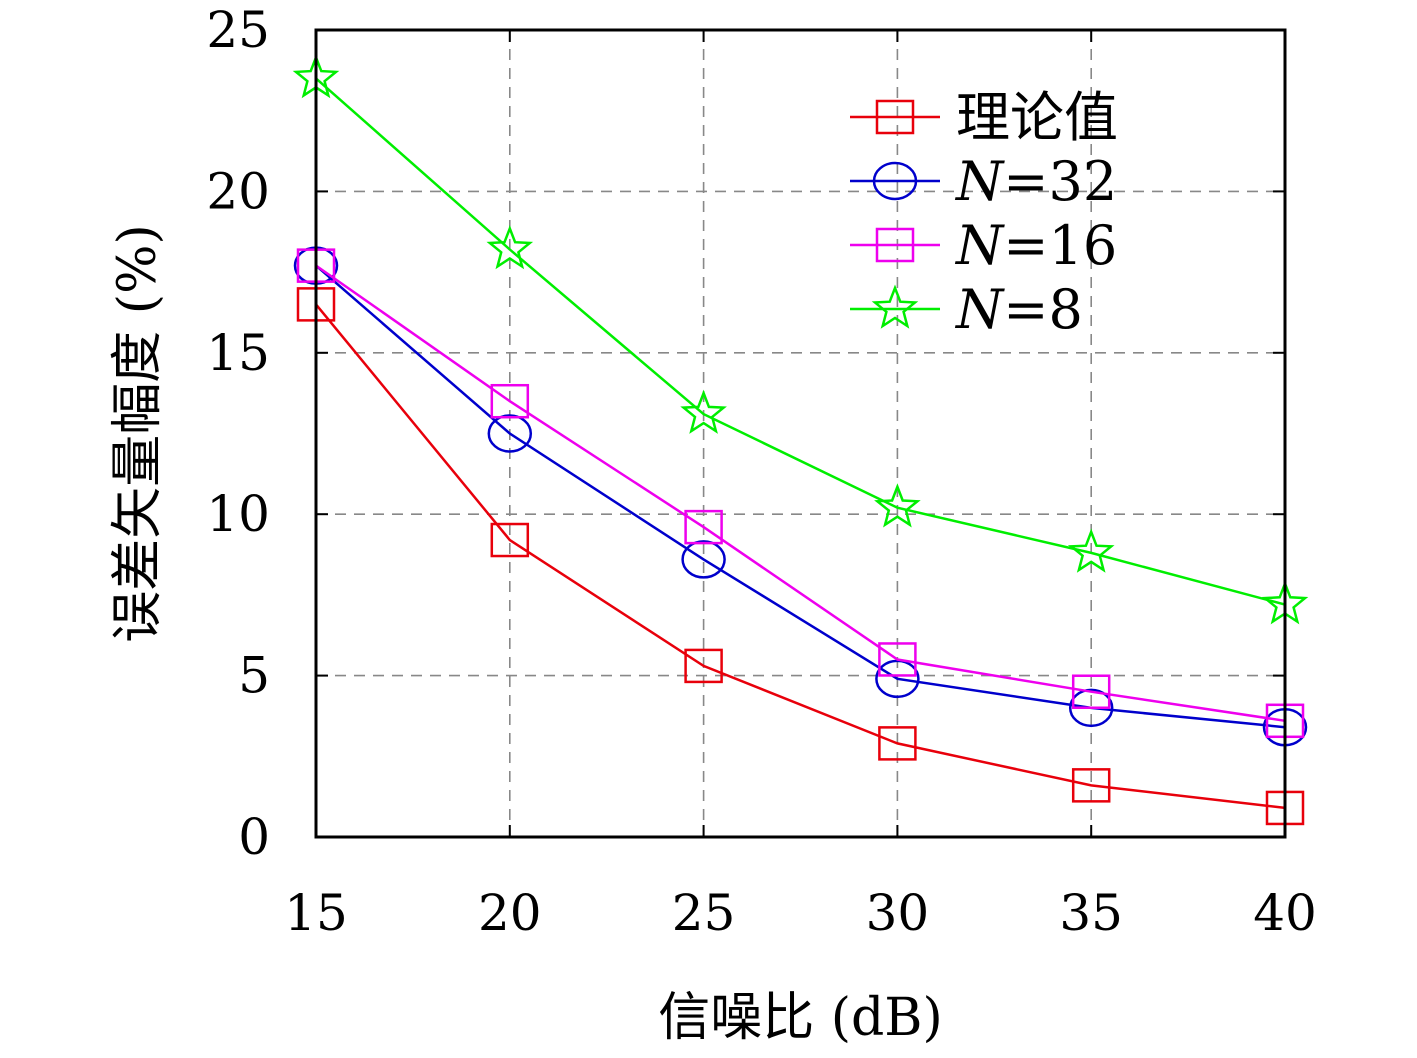 The width and height of the screenshot is (1417, 1058). Describe the element at coordinates (254, 676) in the screenshot. I see `y-tick-label: 5` at that location.